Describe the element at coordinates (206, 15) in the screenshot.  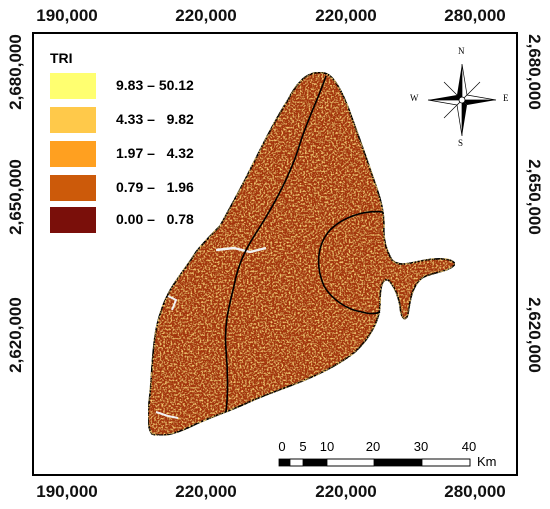
I see `top-tick-2: 220,000` at that location.